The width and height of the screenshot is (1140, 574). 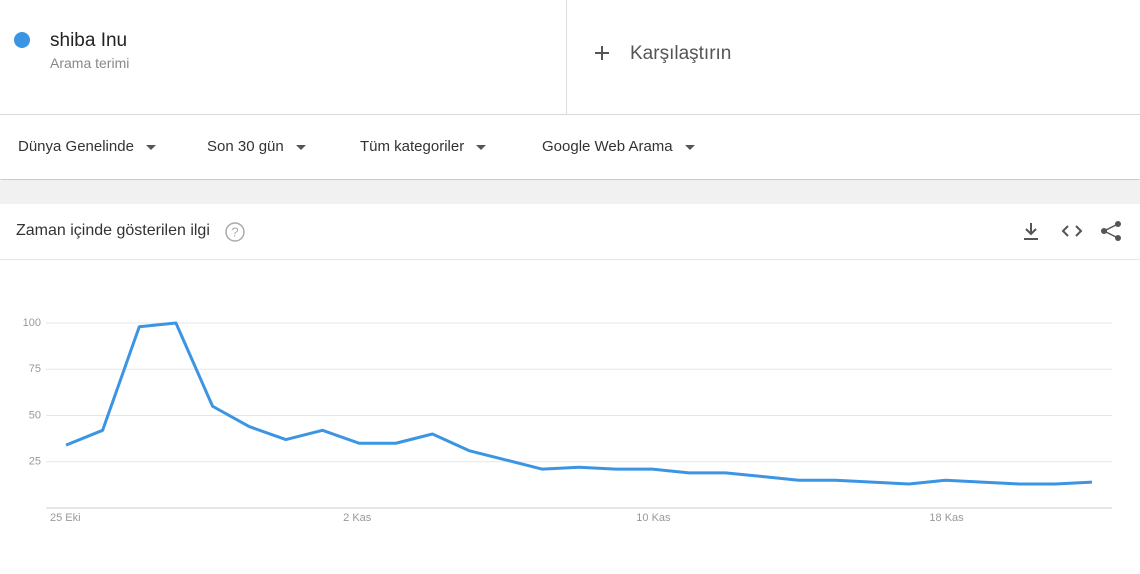 I want to click on filter: Son 30 gün, so click(x=256, y=146).